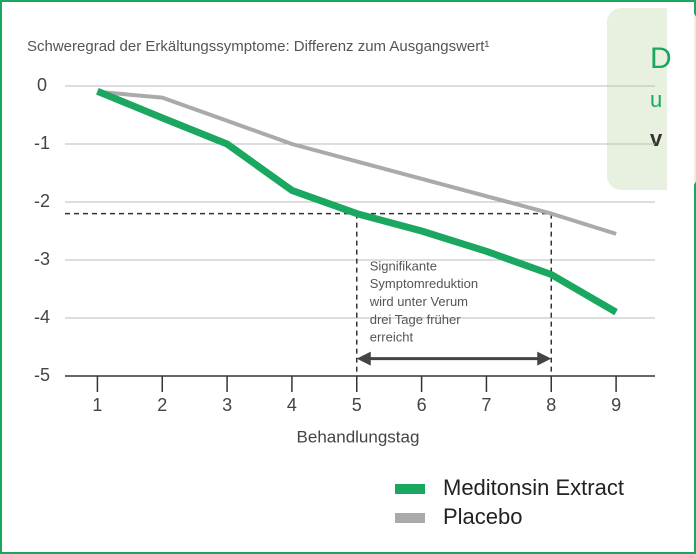 The image size is (696, 554). Describe the element at coordinates (486, 405) in the screenshot. I see `x-tick-label: 7` at that location.